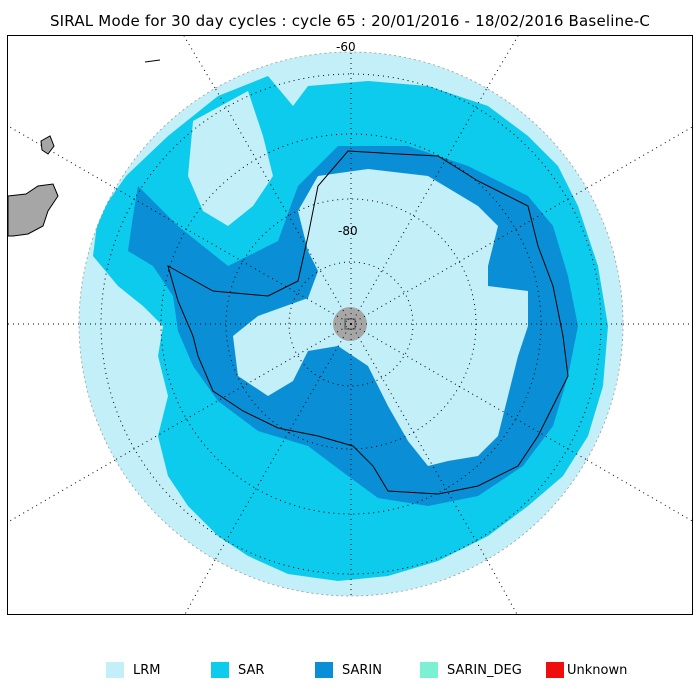 This screenshot has width=700, height=700. I want to click on lrm-inner-wedge, so click(230, 158).